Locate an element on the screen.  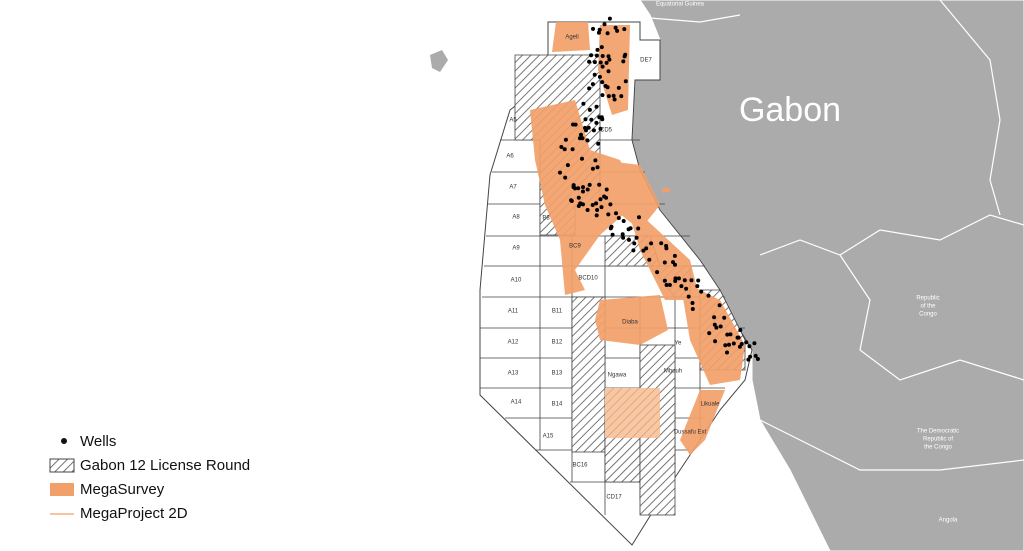
block-label: Ye is located at coordinates (678, 344).